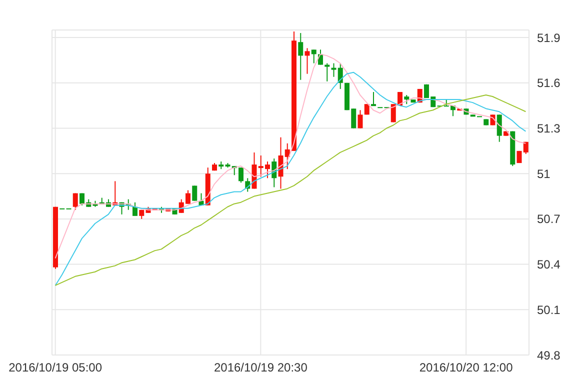 Image resolution: width=563 pixels, height=374 pixels. What do you see at coordinates (55, 367) in the screenshot?
I see `x-tick-label: 2016/10/19 05:00` at bounding box center [55, 367].